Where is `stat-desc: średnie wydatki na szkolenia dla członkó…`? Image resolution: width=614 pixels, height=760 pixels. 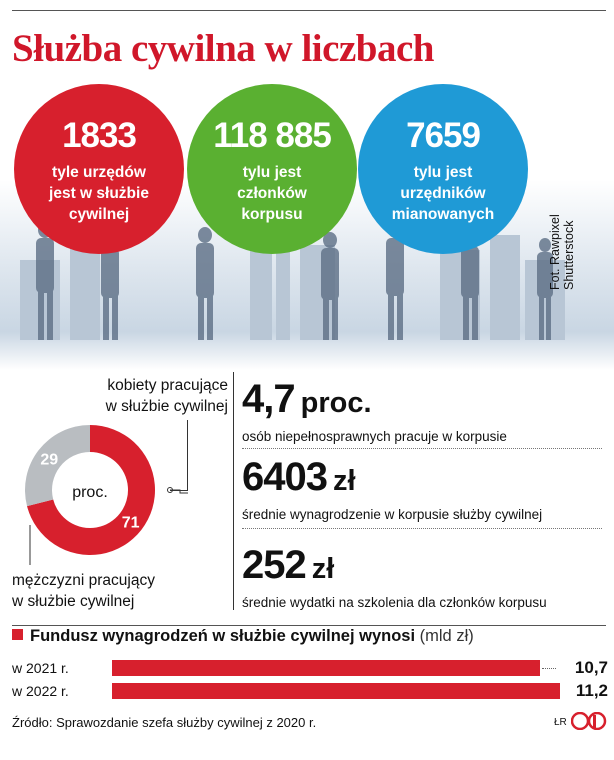 stat-desc: średnie wydatki na szkolenia dla członkó… is located at coordinates (394, 602).